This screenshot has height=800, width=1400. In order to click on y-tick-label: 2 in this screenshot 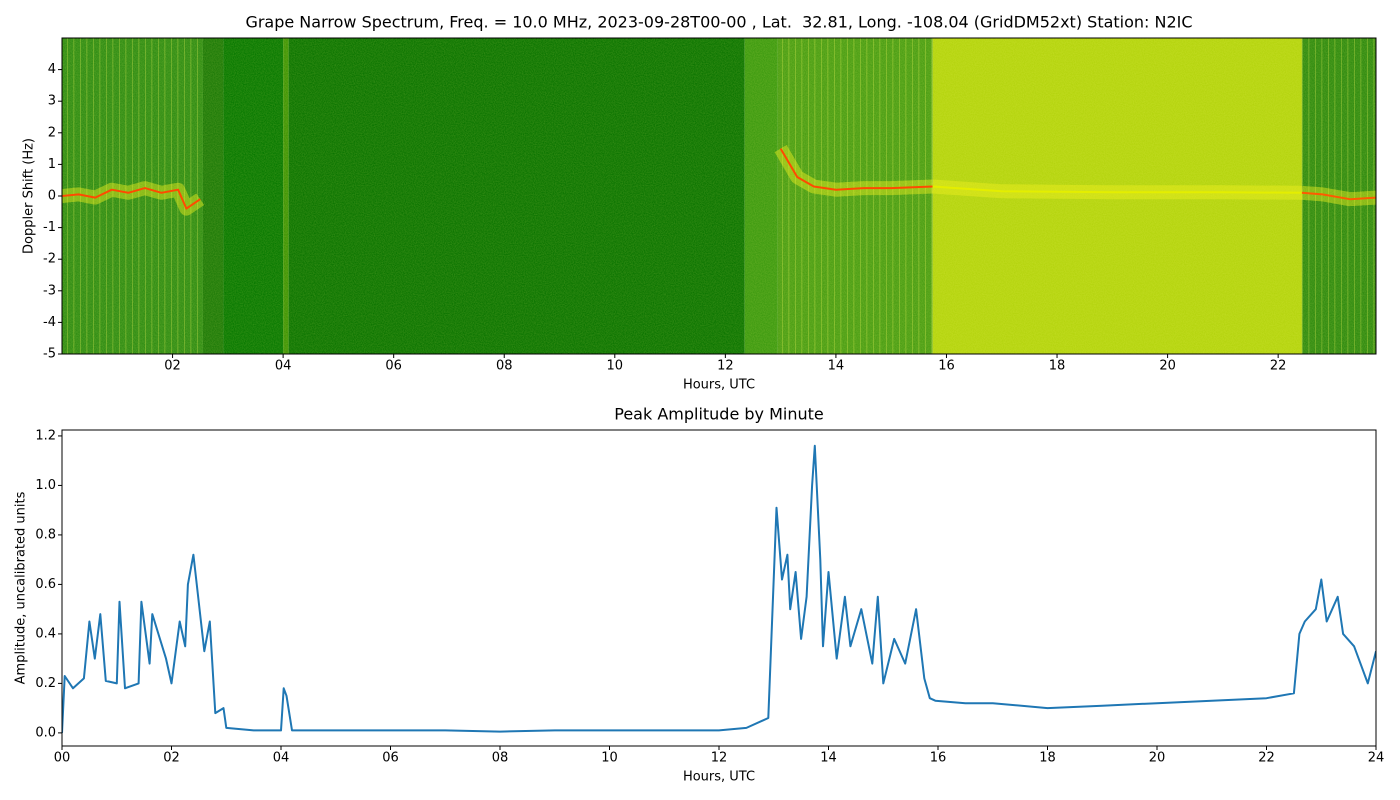, I will do `click(52, 132)`.